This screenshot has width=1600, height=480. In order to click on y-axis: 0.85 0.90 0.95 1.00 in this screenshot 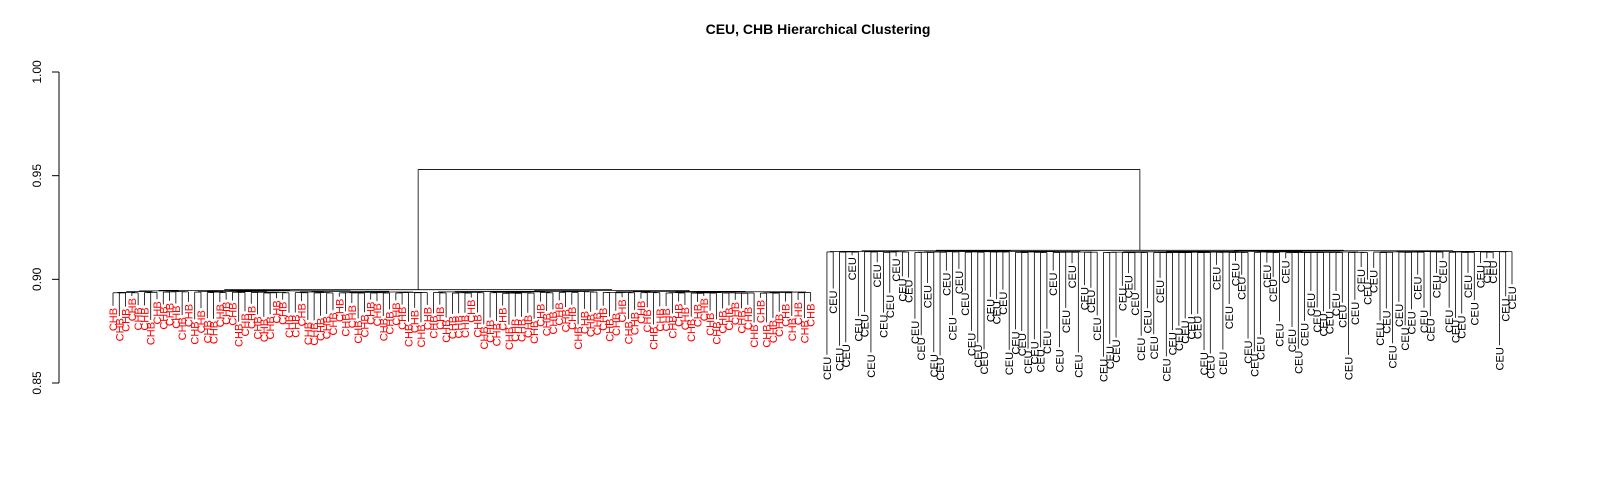, I will do `click(45, 227)`.